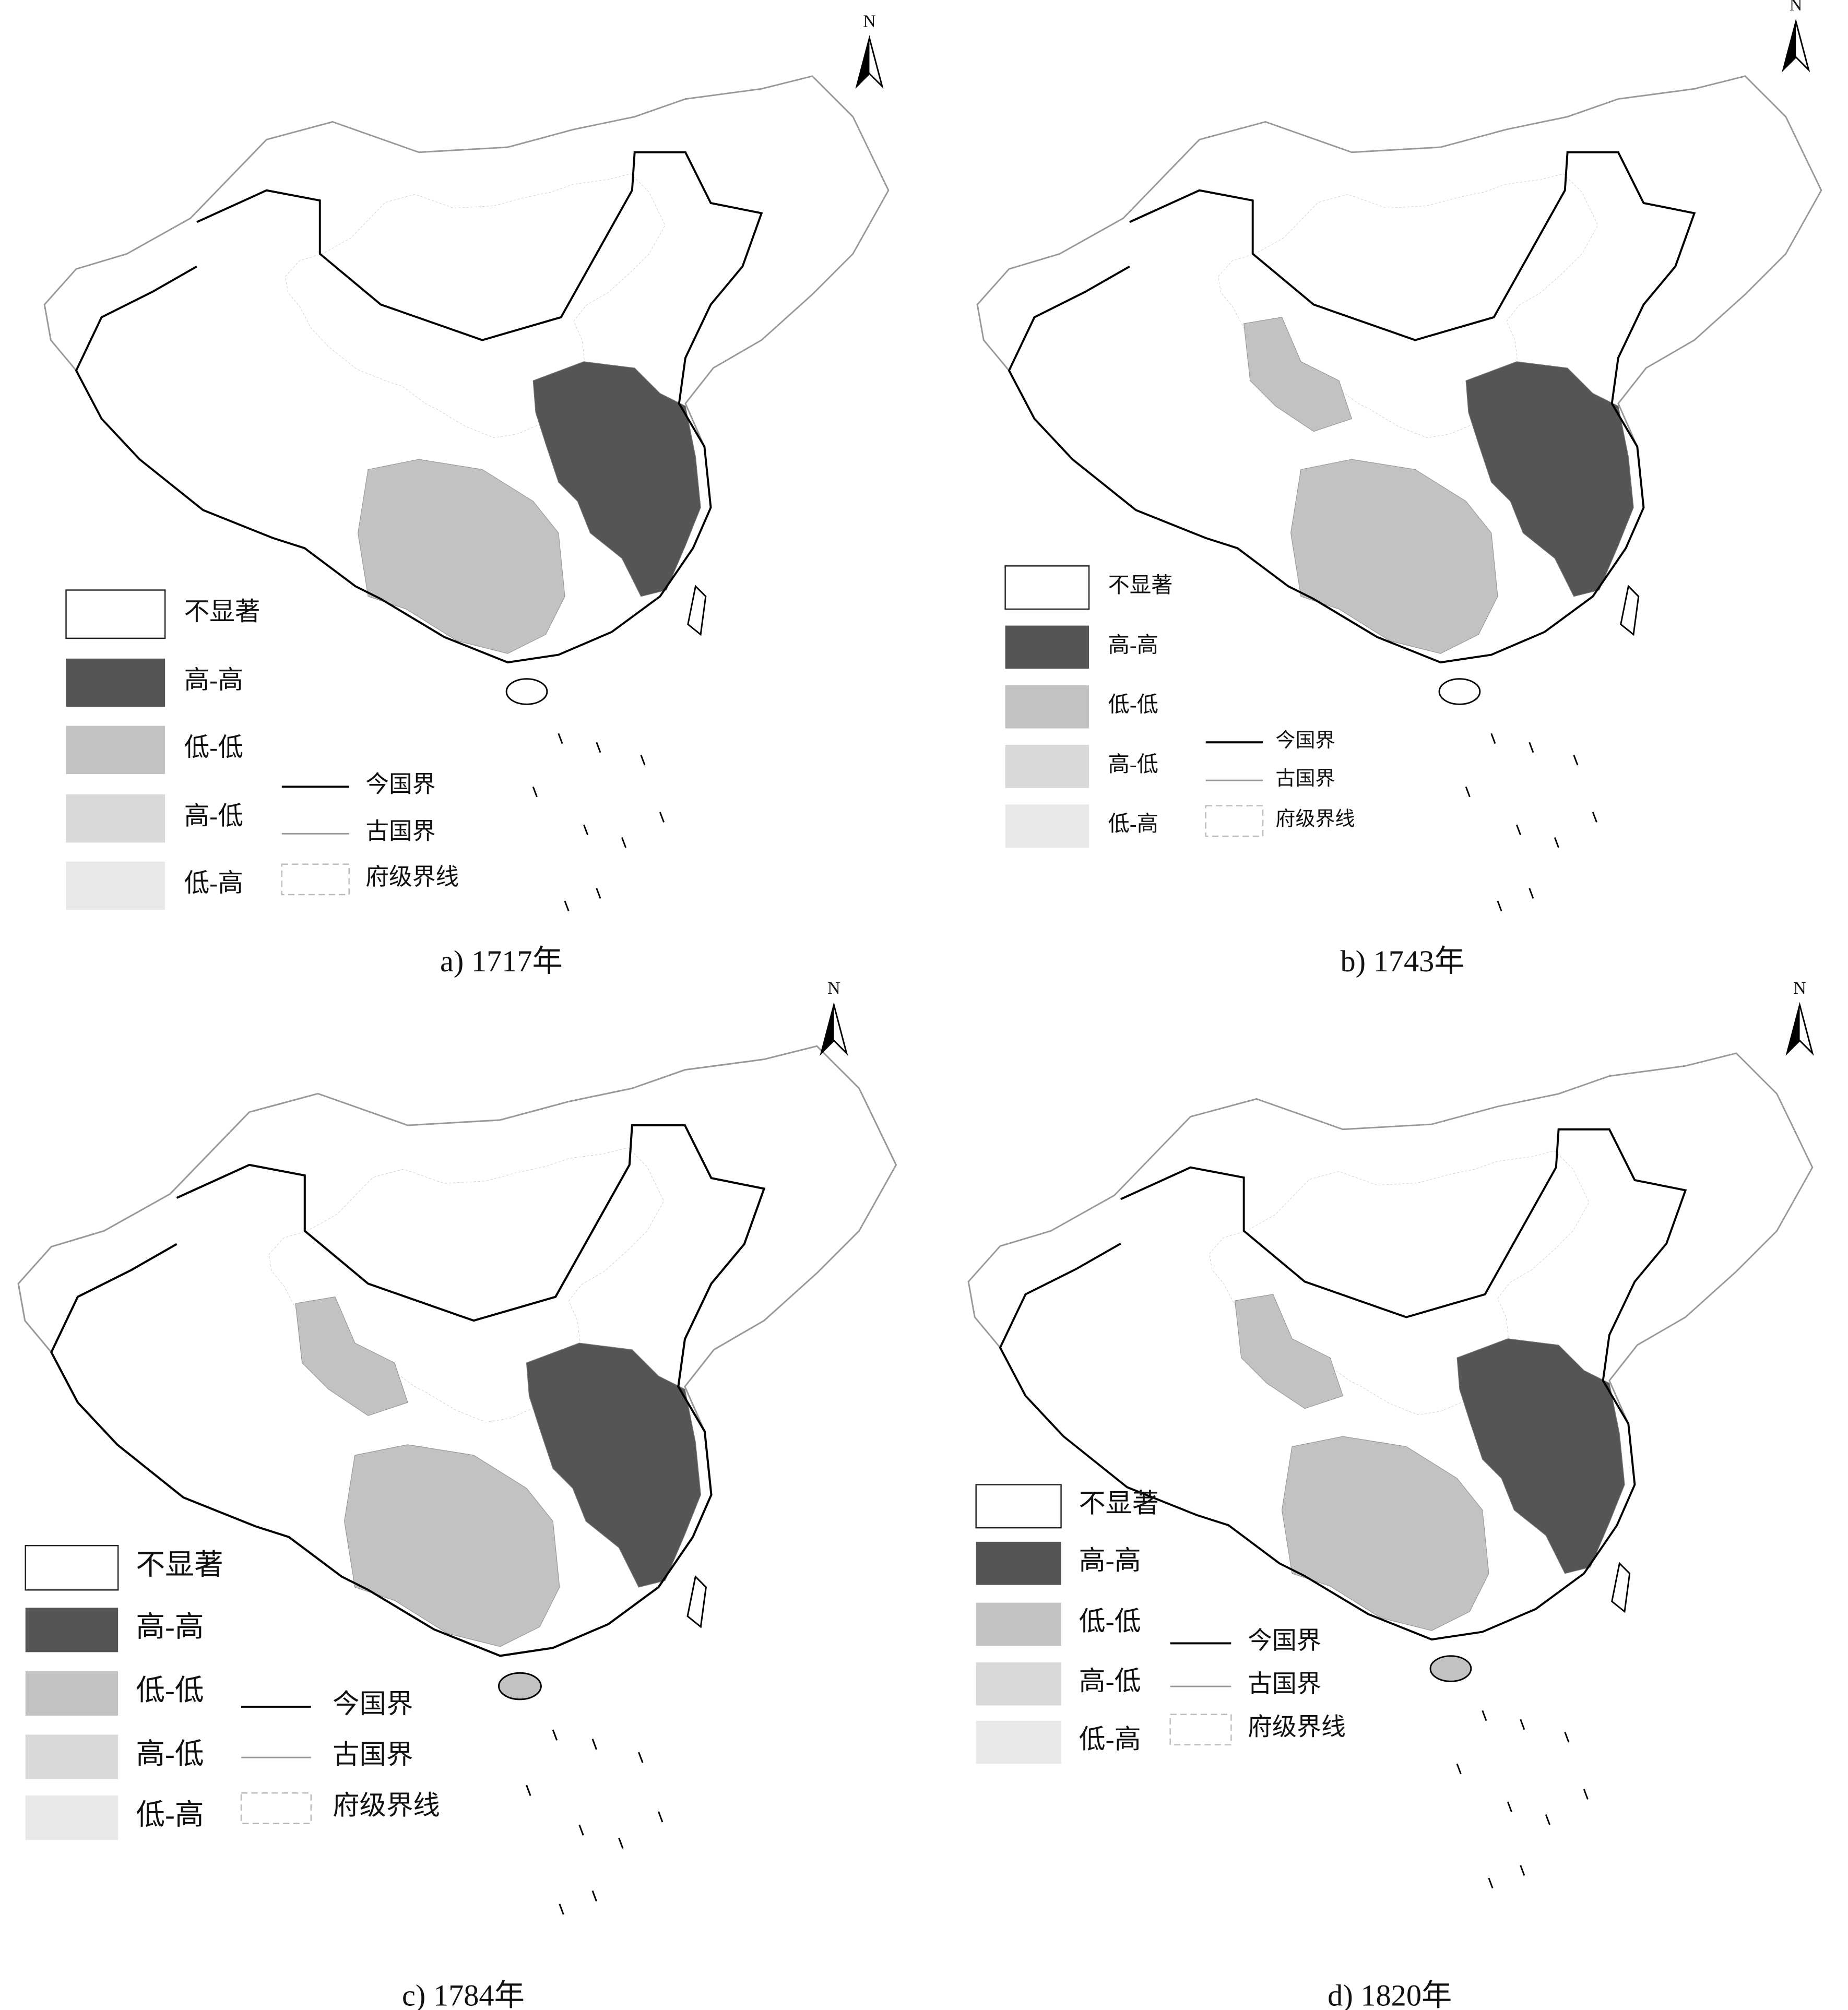 This screenshot has width=1848, height=2010. What do you see at coordinates (501, 961) in the screenshot?
I see `panel-caption: a) 1717年` at bounding box center [501, 961].